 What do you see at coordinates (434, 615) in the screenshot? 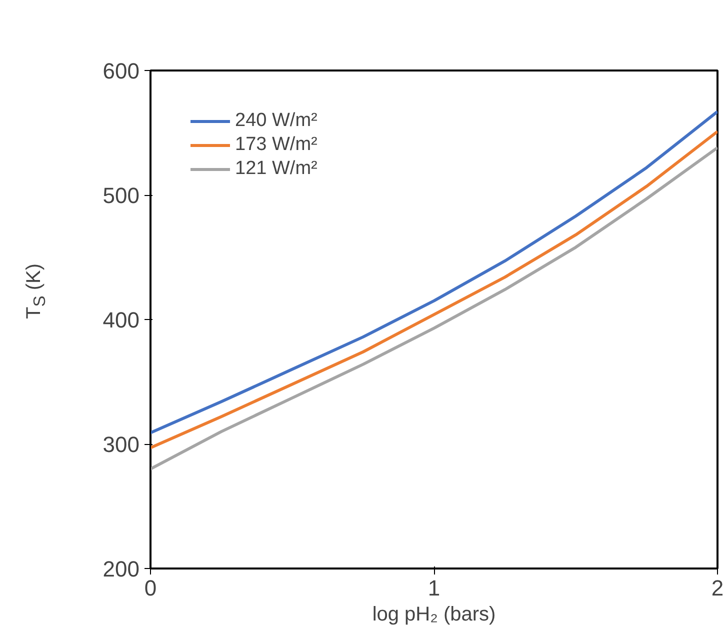
I see `x-axis-title: log pH₂ (bars)` at bounding box center [434, 615].